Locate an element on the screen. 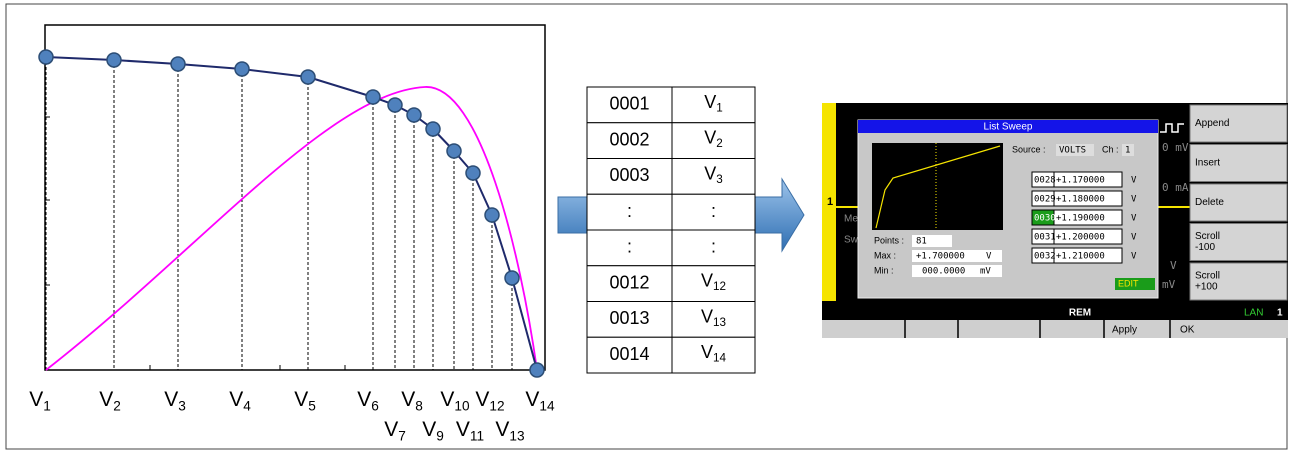 The height and width of the screenshot is (454, 1294). bg-text: 0 mA is located at coordinates (1175, 187).